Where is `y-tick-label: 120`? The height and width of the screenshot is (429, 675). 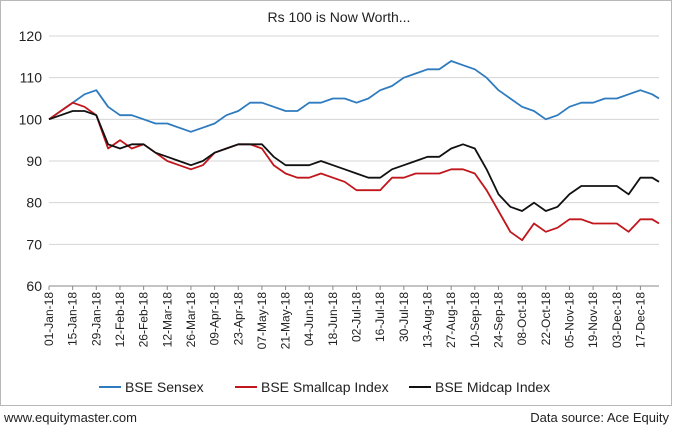
y-tick-label: 120 is located at coordinates (31, 36).